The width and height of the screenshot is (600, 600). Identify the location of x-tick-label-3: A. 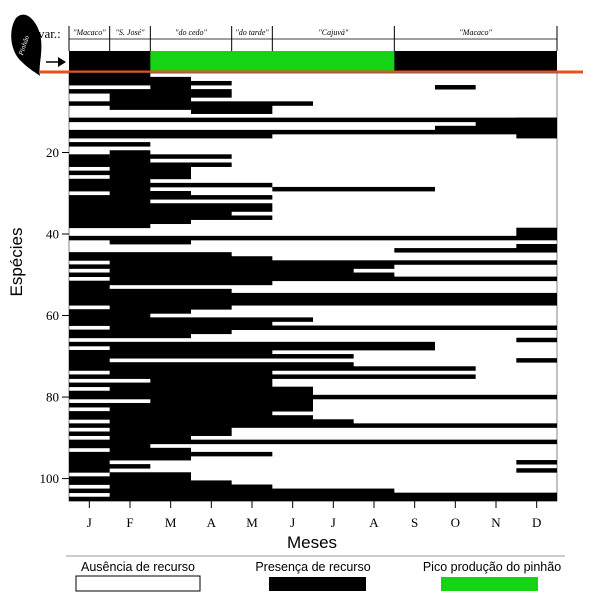
(212, 522).